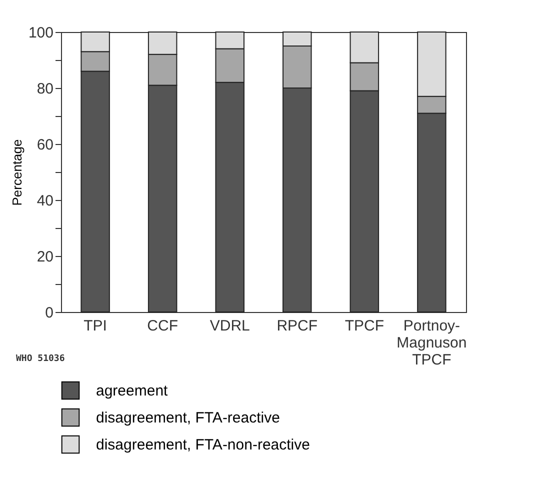 The image size is (555, 500). Describe the element at coordinates (230, 326) in the screenshot. I see `x-tick-label: VDRL` at that location.